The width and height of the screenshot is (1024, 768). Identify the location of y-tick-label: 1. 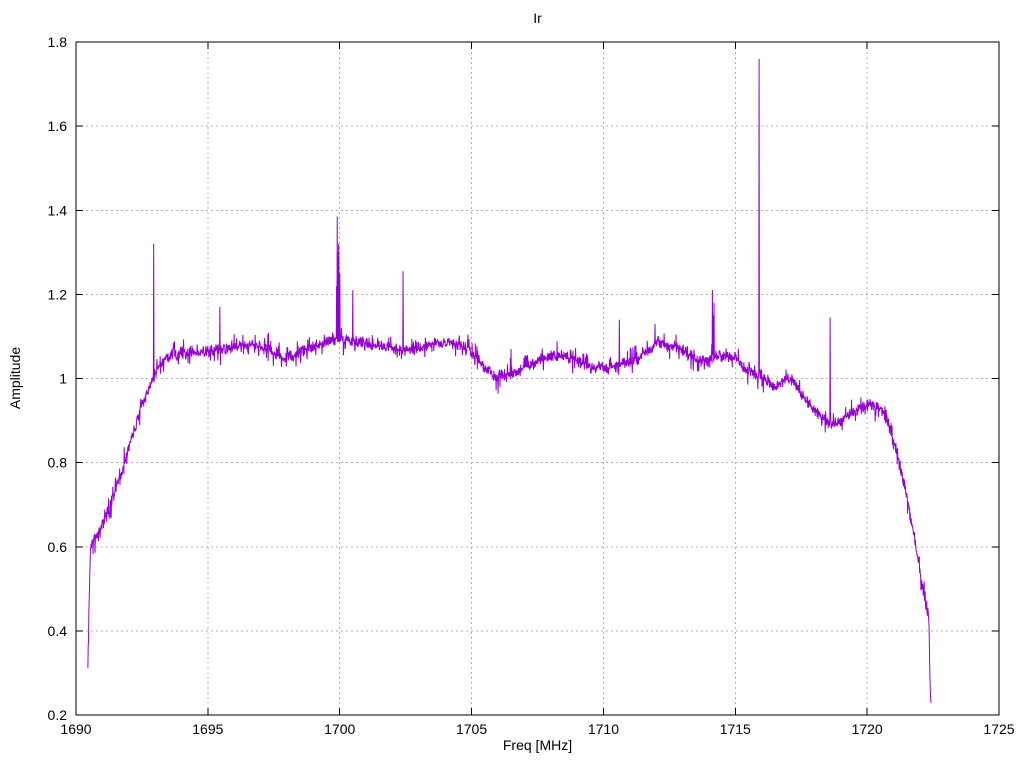
(63, 379).